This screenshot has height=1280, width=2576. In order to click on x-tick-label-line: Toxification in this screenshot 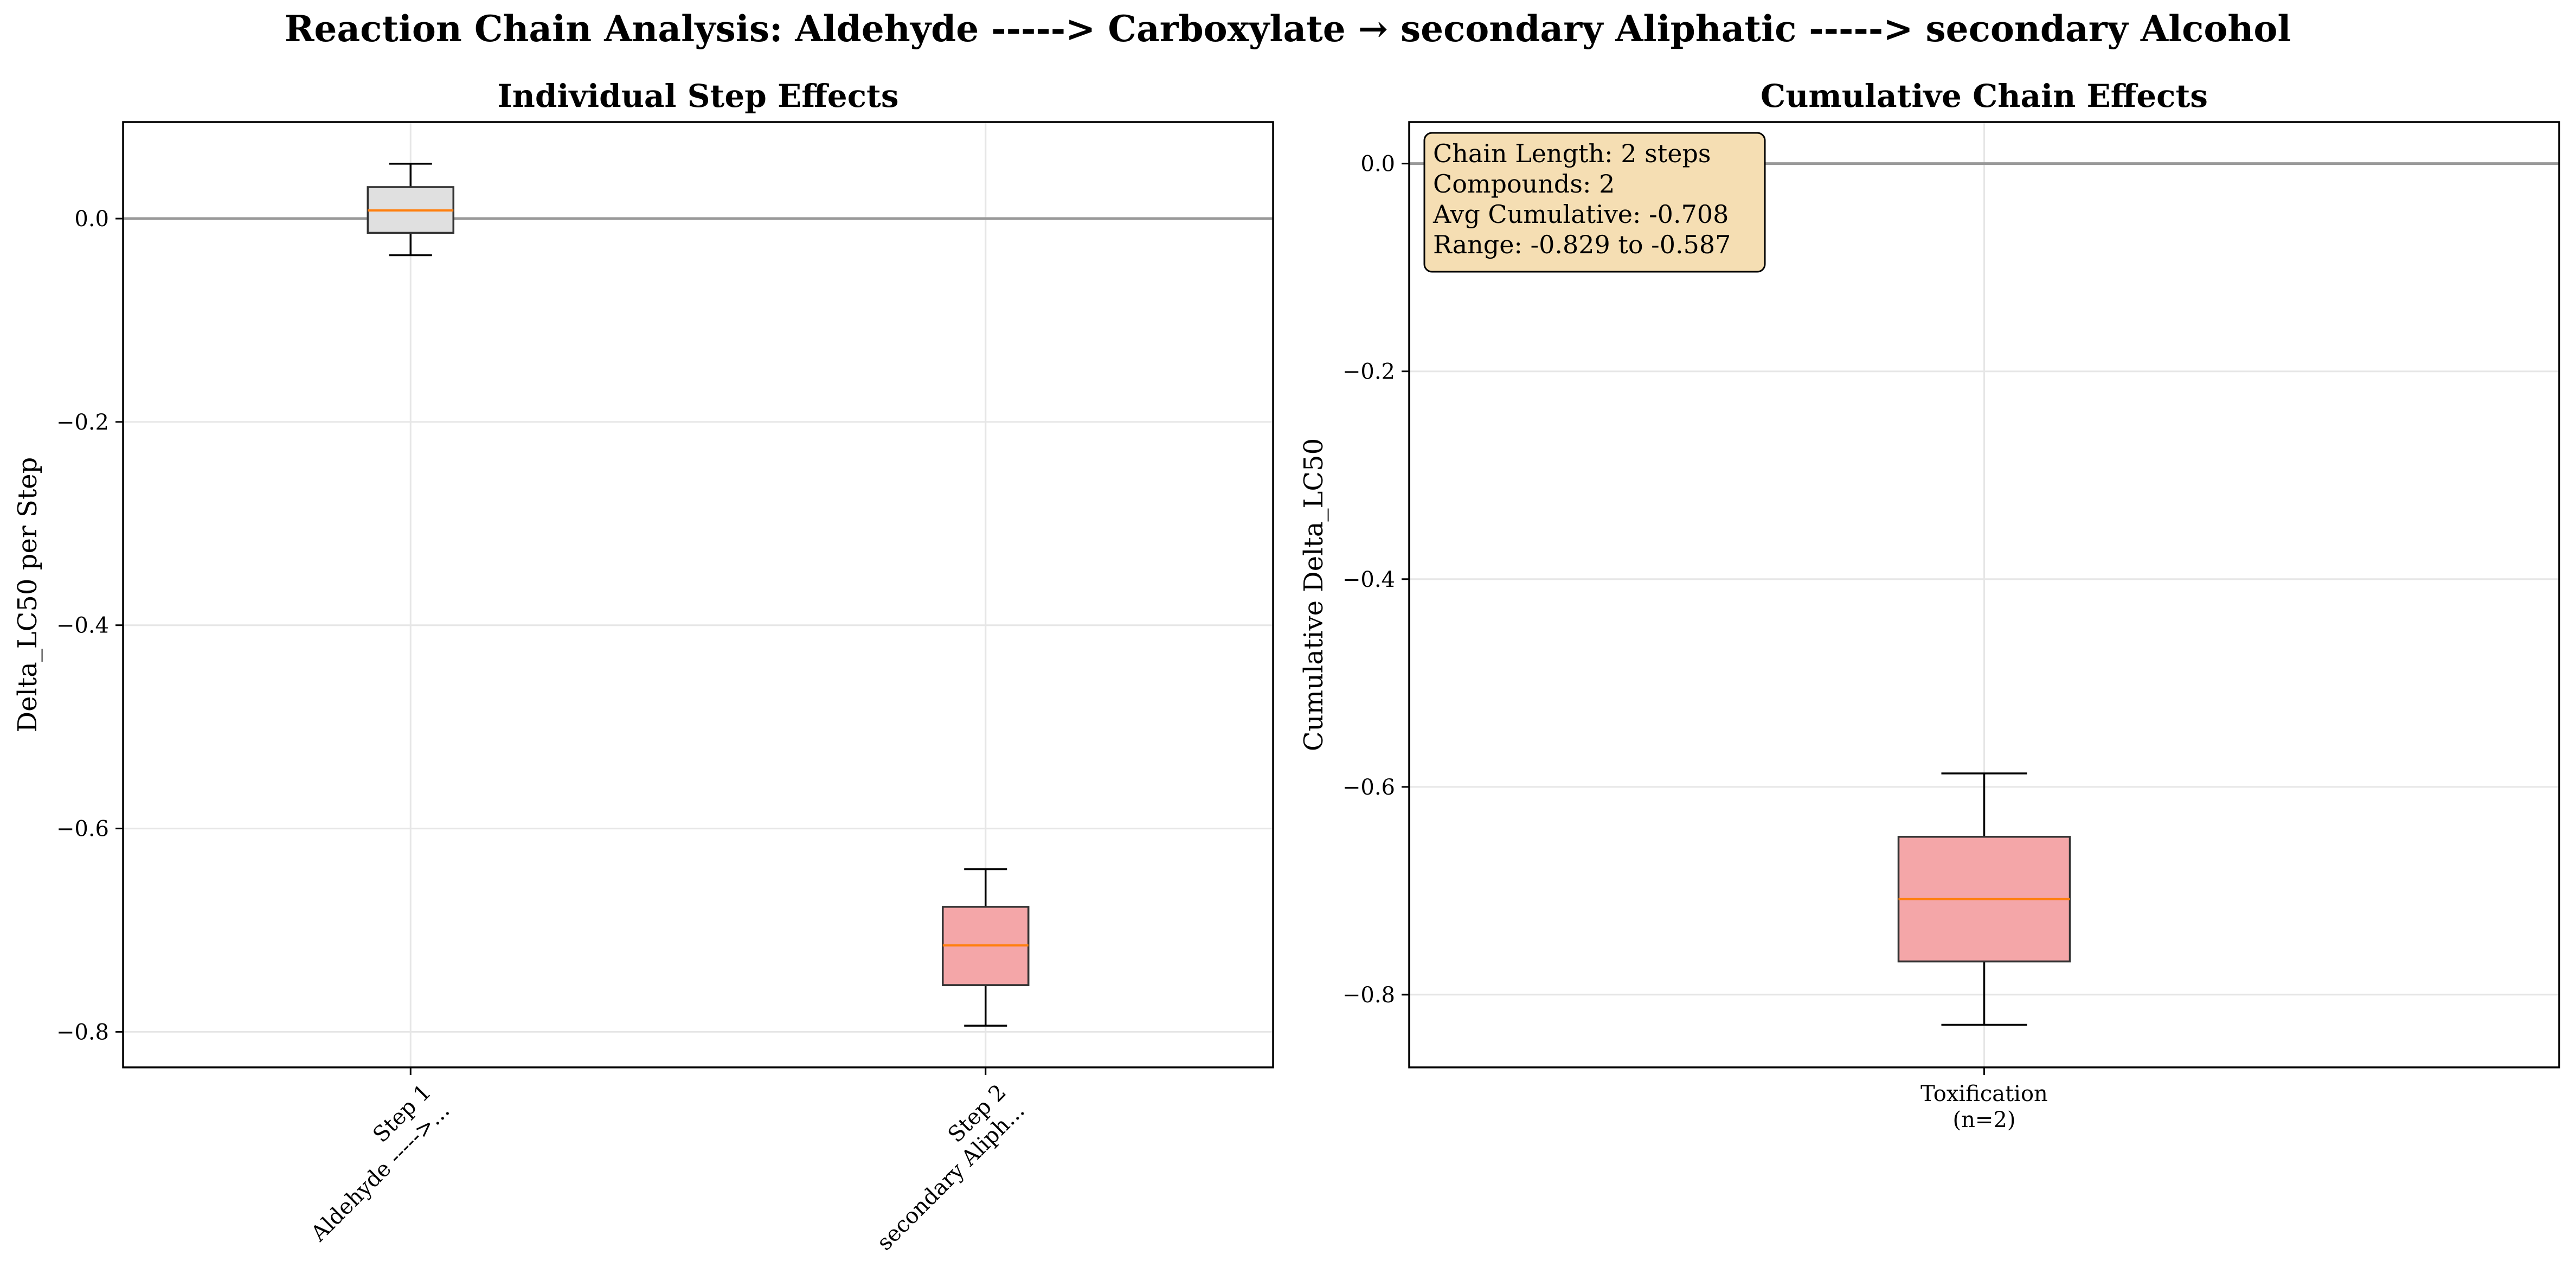, I will do `click(1984, 1093)`.